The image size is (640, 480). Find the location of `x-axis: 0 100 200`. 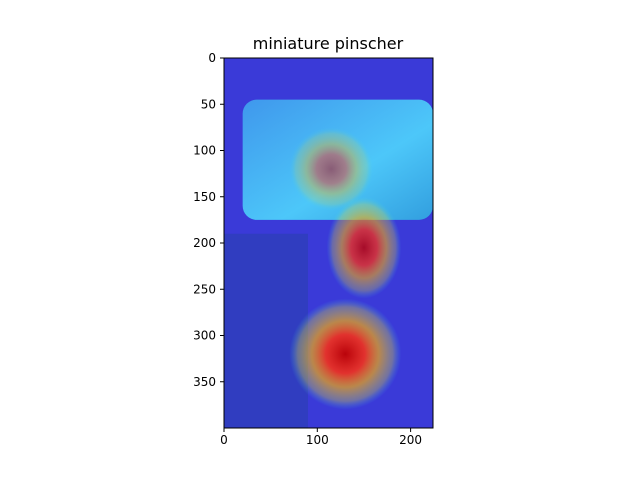

x-axis: 0 100 200 is located at coordinates (321, 437).